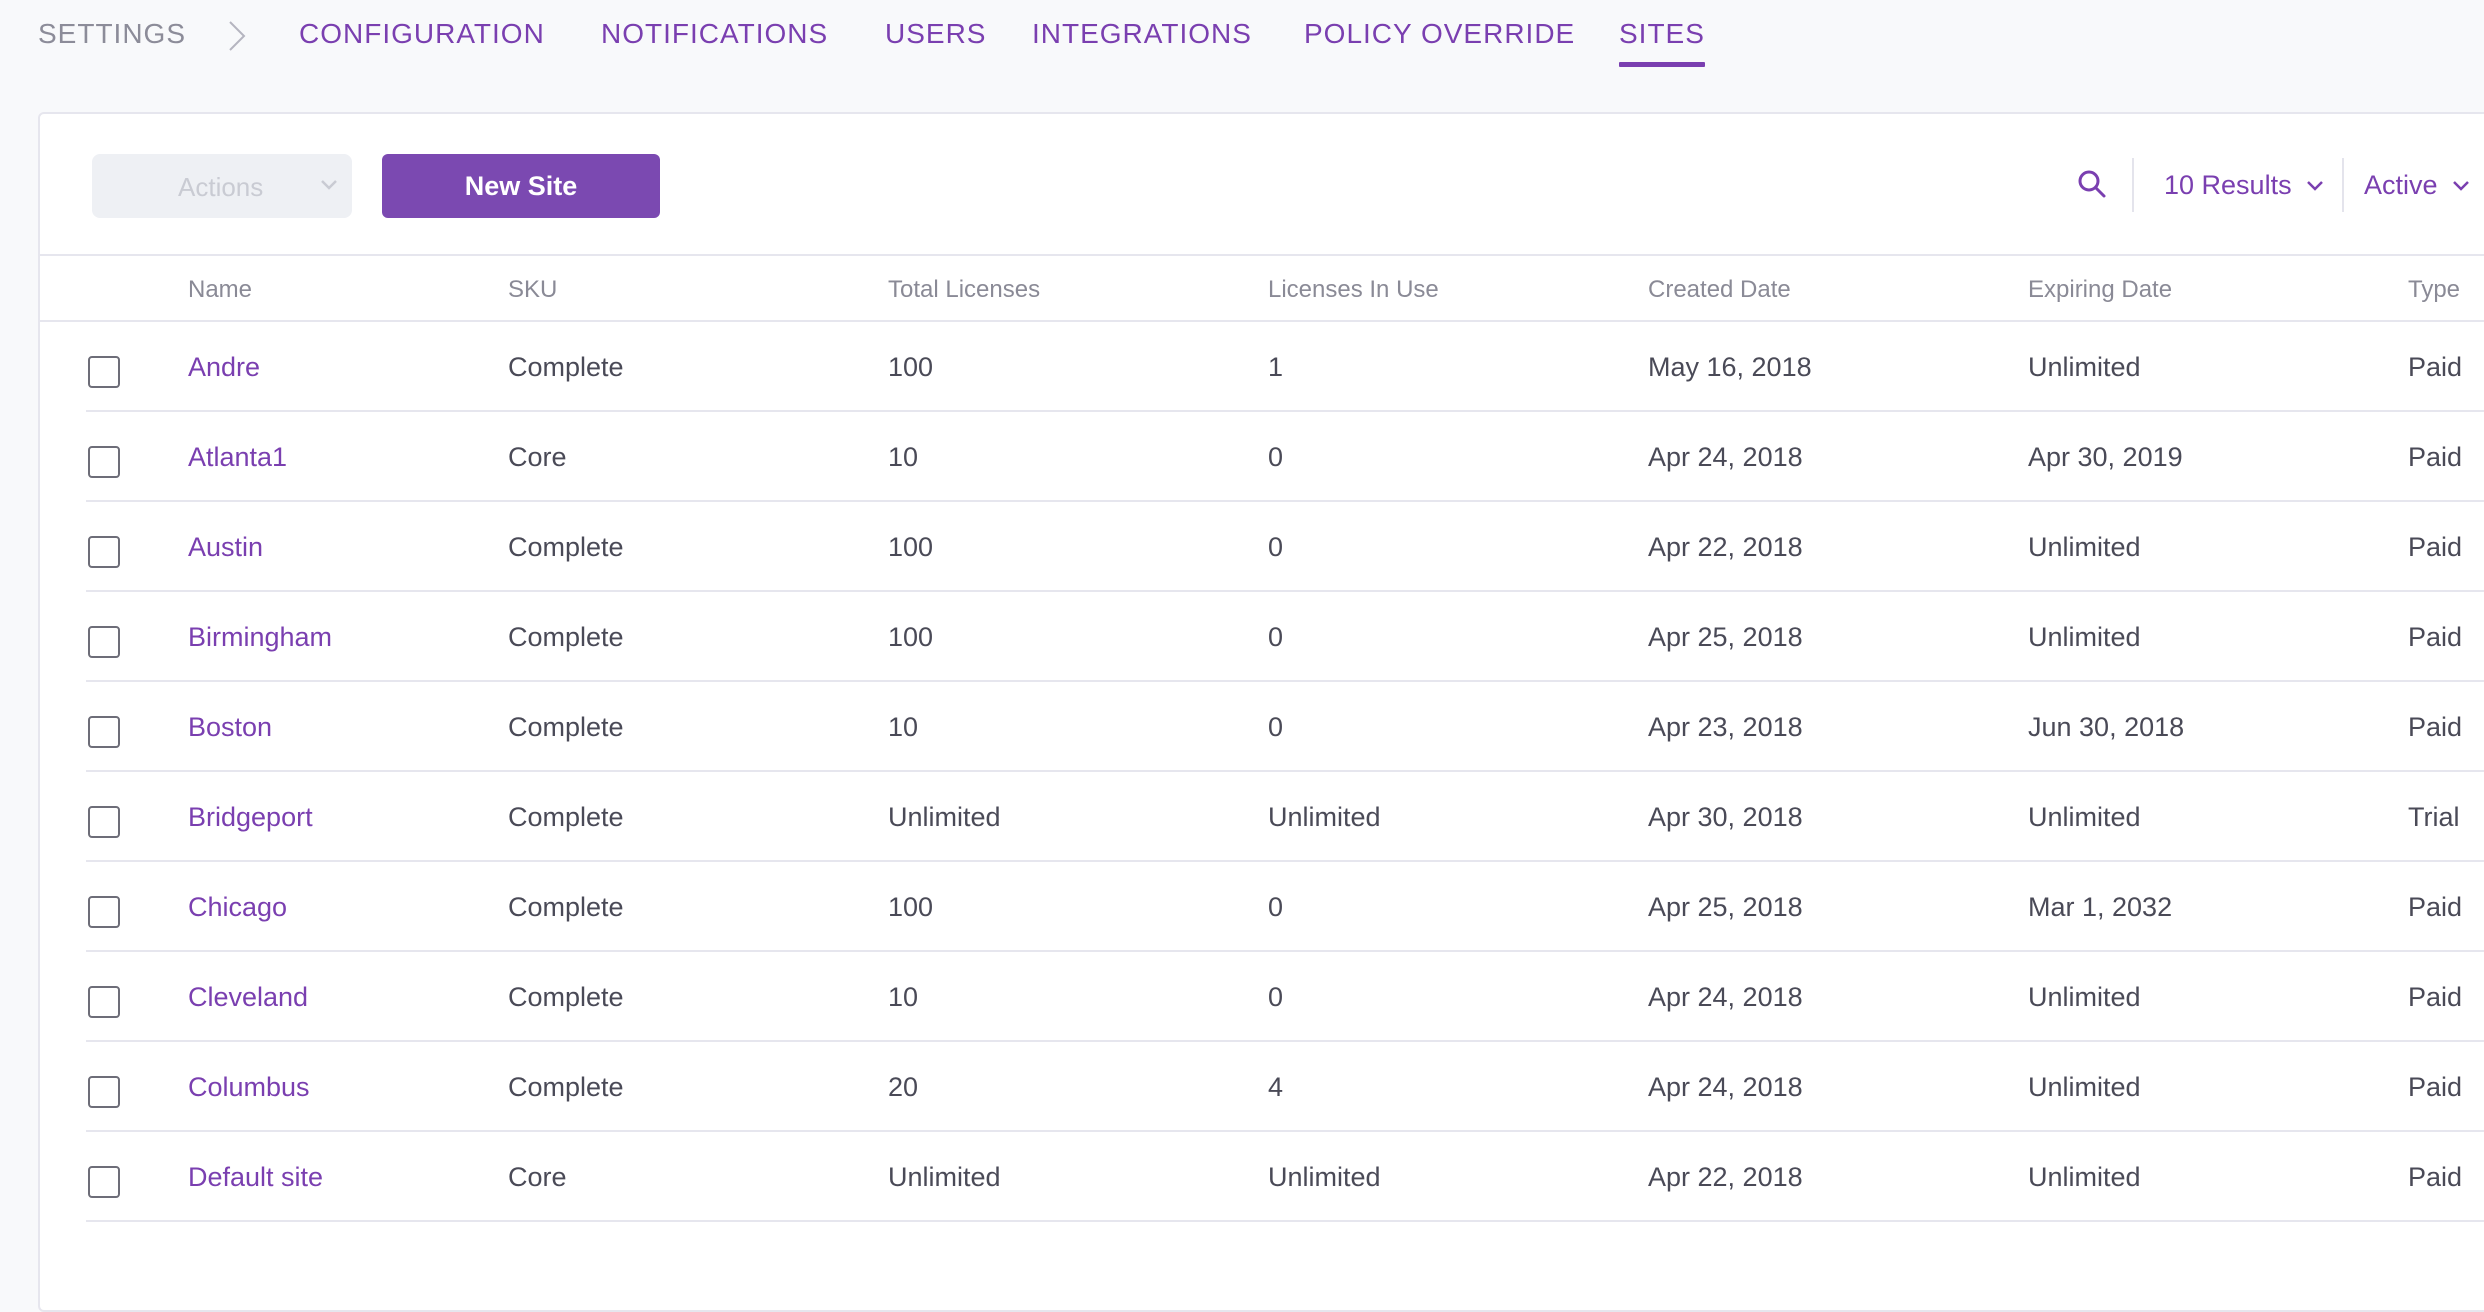 The width and height of the screenshot is (2484, 1312). Describe the element at coordinates (226, 547) in the screenshot. I see `site-name-link: Austin` at that location.